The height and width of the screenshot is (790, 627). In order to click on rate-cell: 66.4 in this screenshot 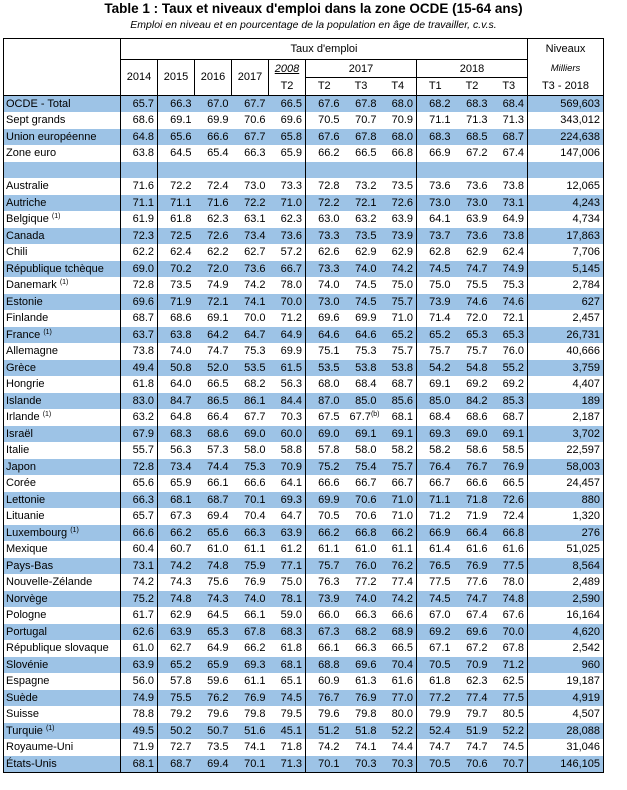, I will do `click(472, 532)`.